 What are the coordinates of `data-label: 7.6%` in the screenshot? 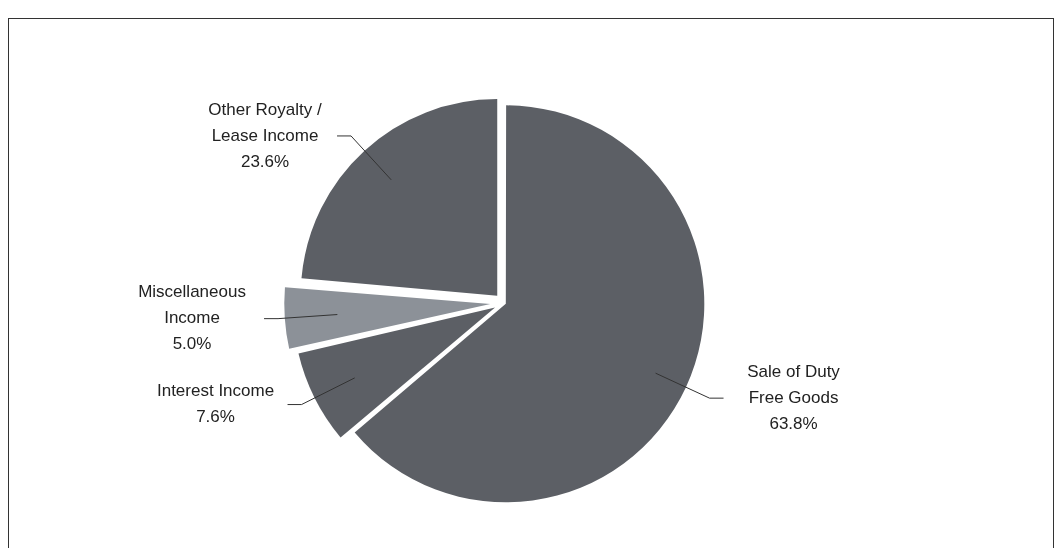 It's located at (215, 417).